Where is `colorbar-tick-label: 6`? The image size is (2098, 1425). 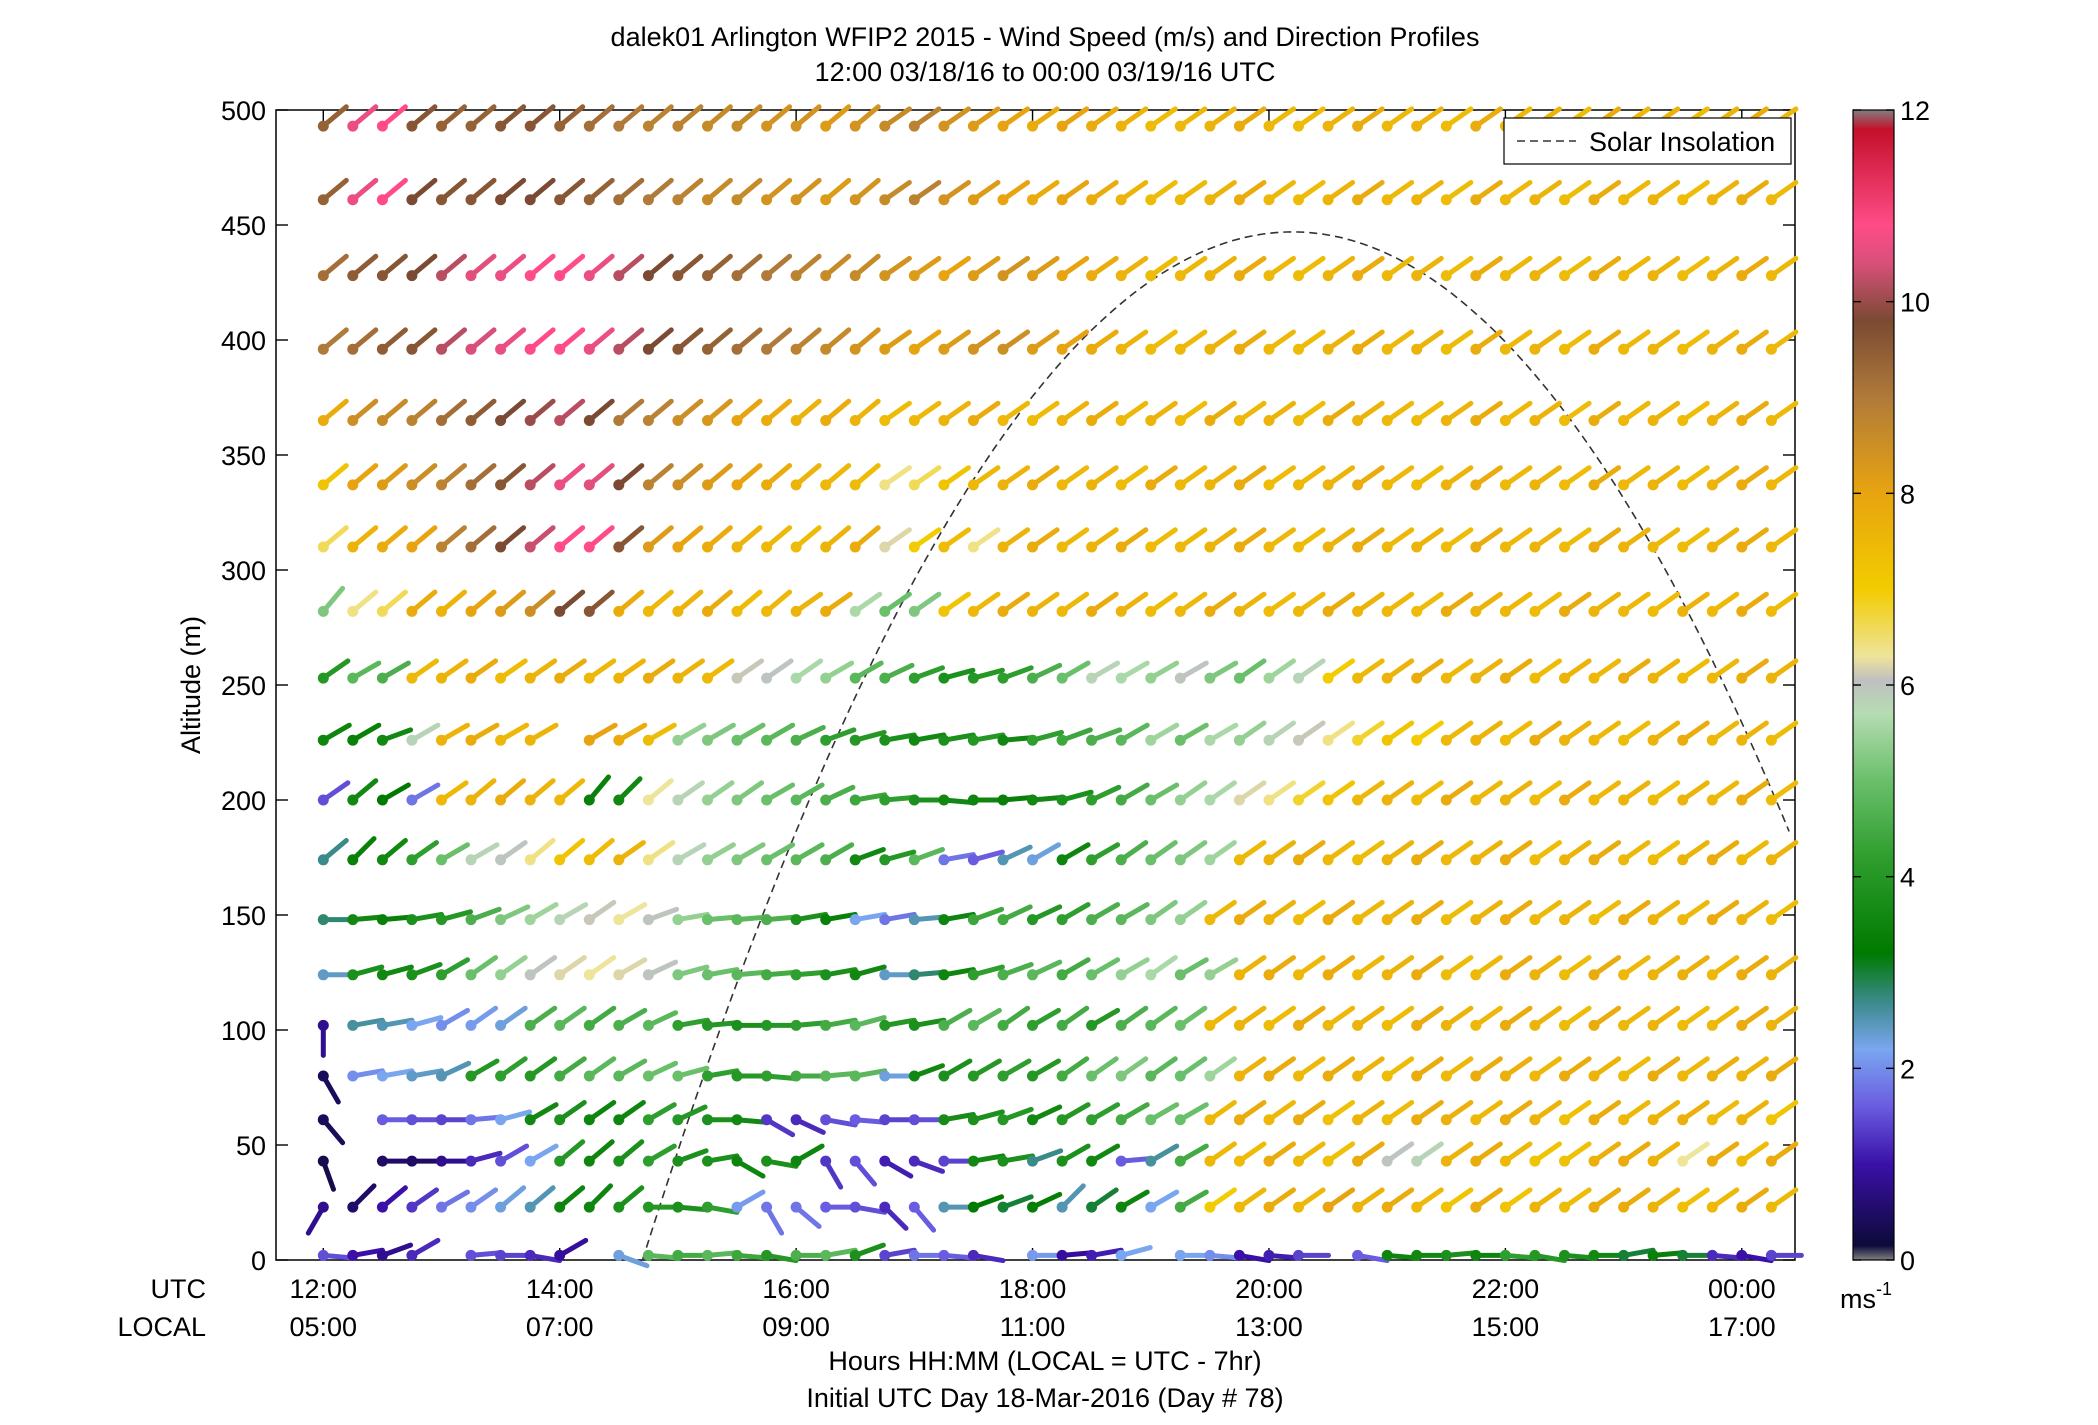
colorbar-tick-label: 6 is located at coordinates (1907, 686).